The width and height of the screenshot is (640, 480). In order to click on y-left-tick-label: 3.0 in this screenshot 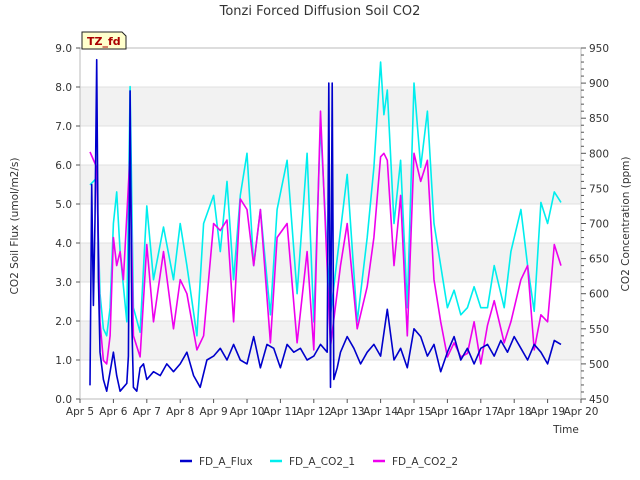, I will do `click(63, 283)`.